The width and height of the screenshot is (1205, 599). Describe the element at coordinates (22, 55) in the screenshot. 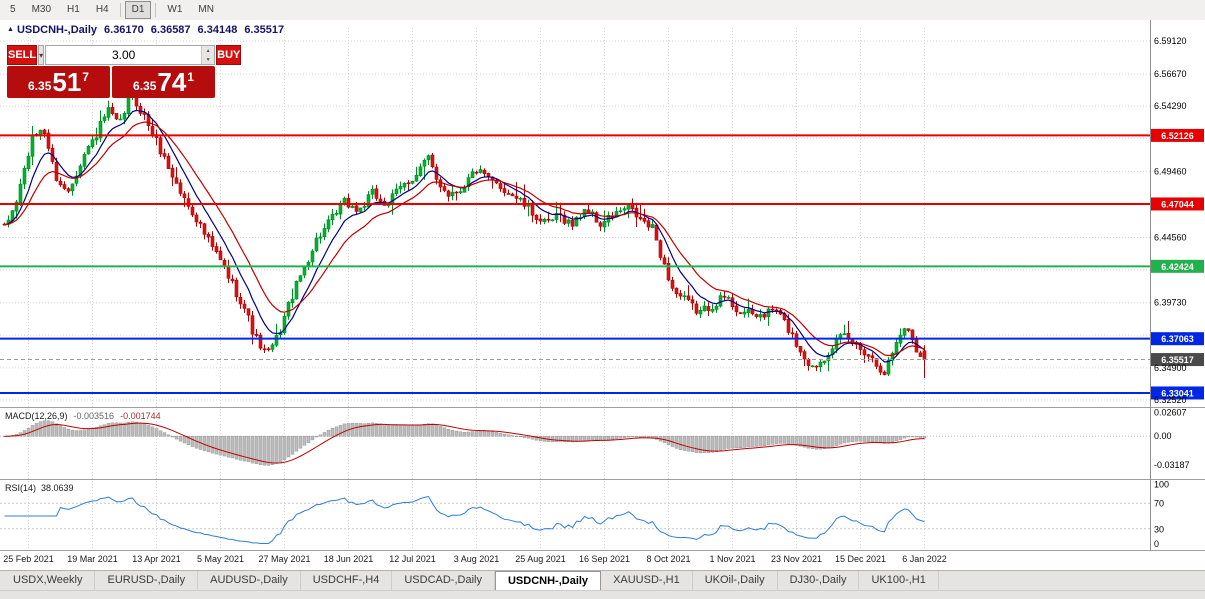

I see `sell-button: SELL` at that location.